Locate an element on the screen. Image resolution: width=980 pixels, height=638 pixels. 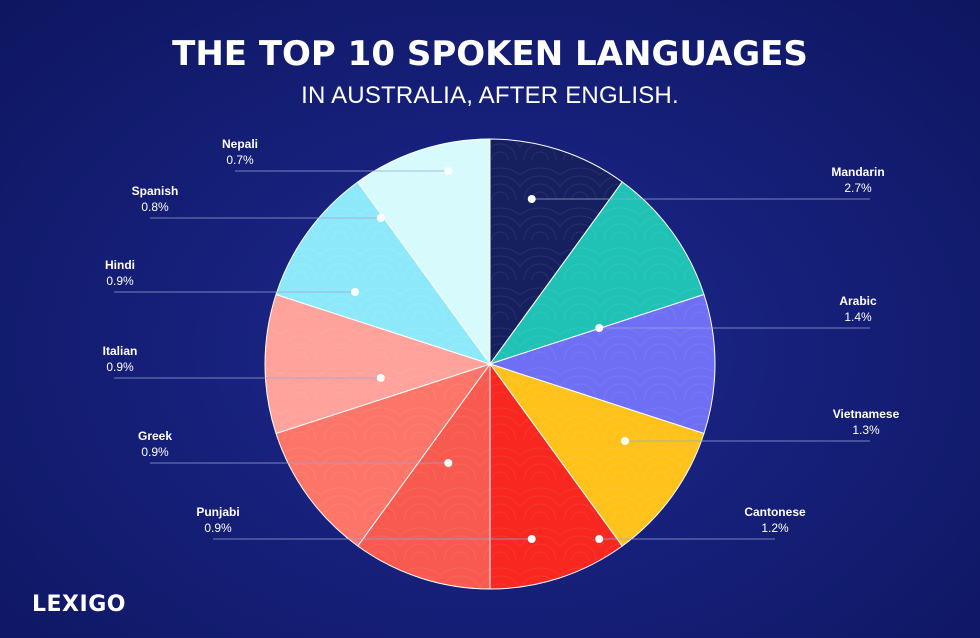
pie-slice-texture-arabic is located at coordinates (597, 272).